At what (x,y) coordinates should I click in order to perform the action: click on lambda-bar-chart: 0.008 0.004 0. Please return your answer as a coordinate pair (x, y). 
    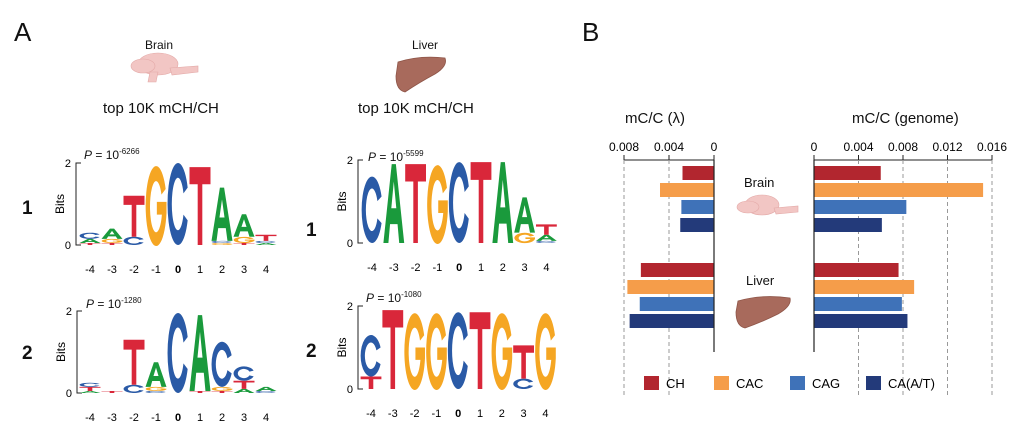
    Looking at the image, I should click on (663, 267).